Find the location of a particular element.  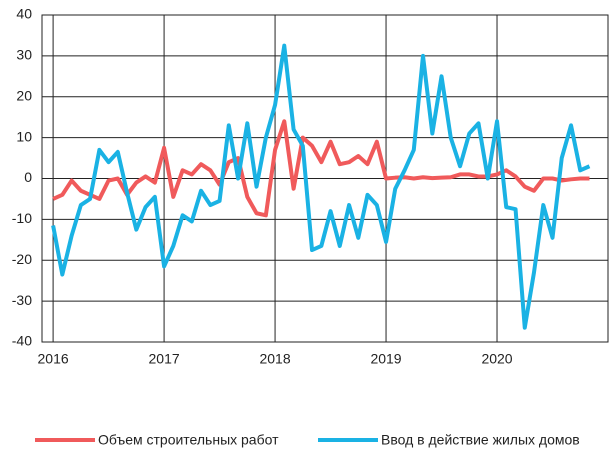

y-tick-label: -10 is located at coordinates (22, 218).